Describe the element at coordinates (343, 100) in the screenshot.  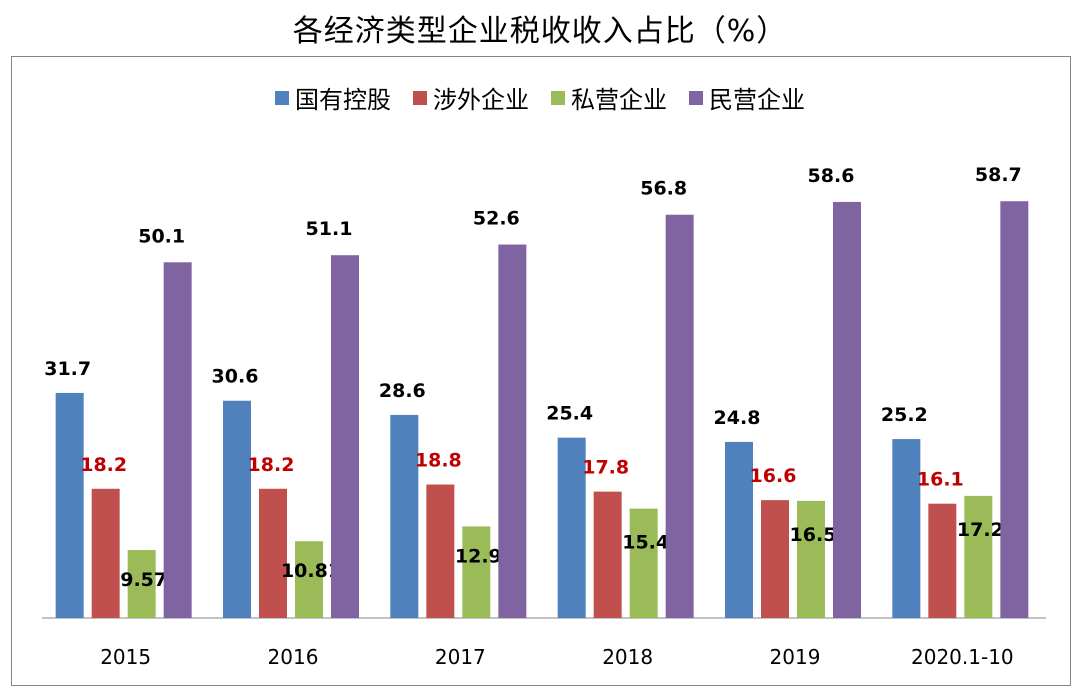
I see `legend-label-state-holding: 国有控股` at that location.